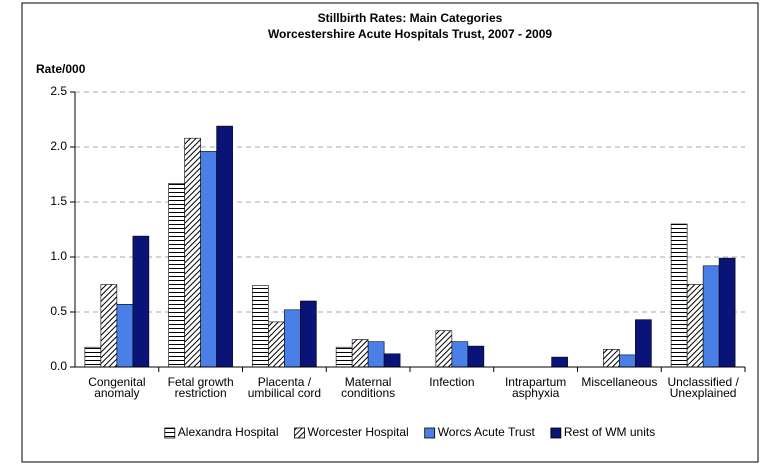  I want to click on y-tick-label: 0.5, so click(58, 311).